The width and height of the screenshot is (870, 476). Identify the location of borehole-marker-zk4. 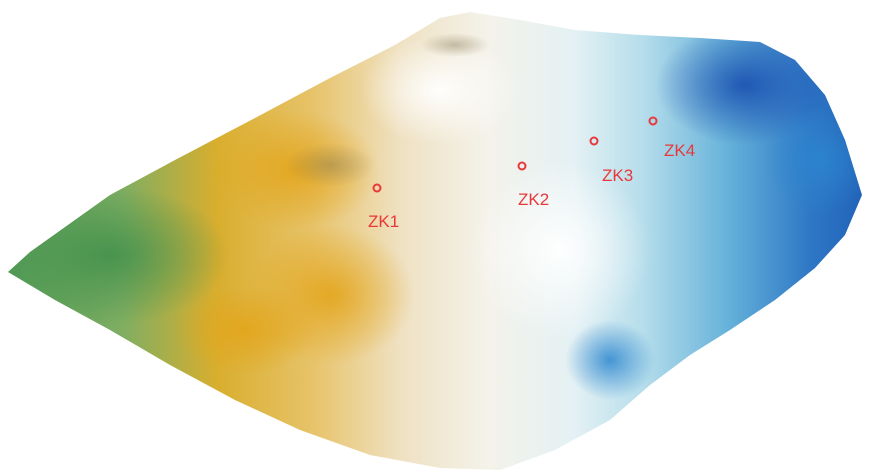
(653, 121).